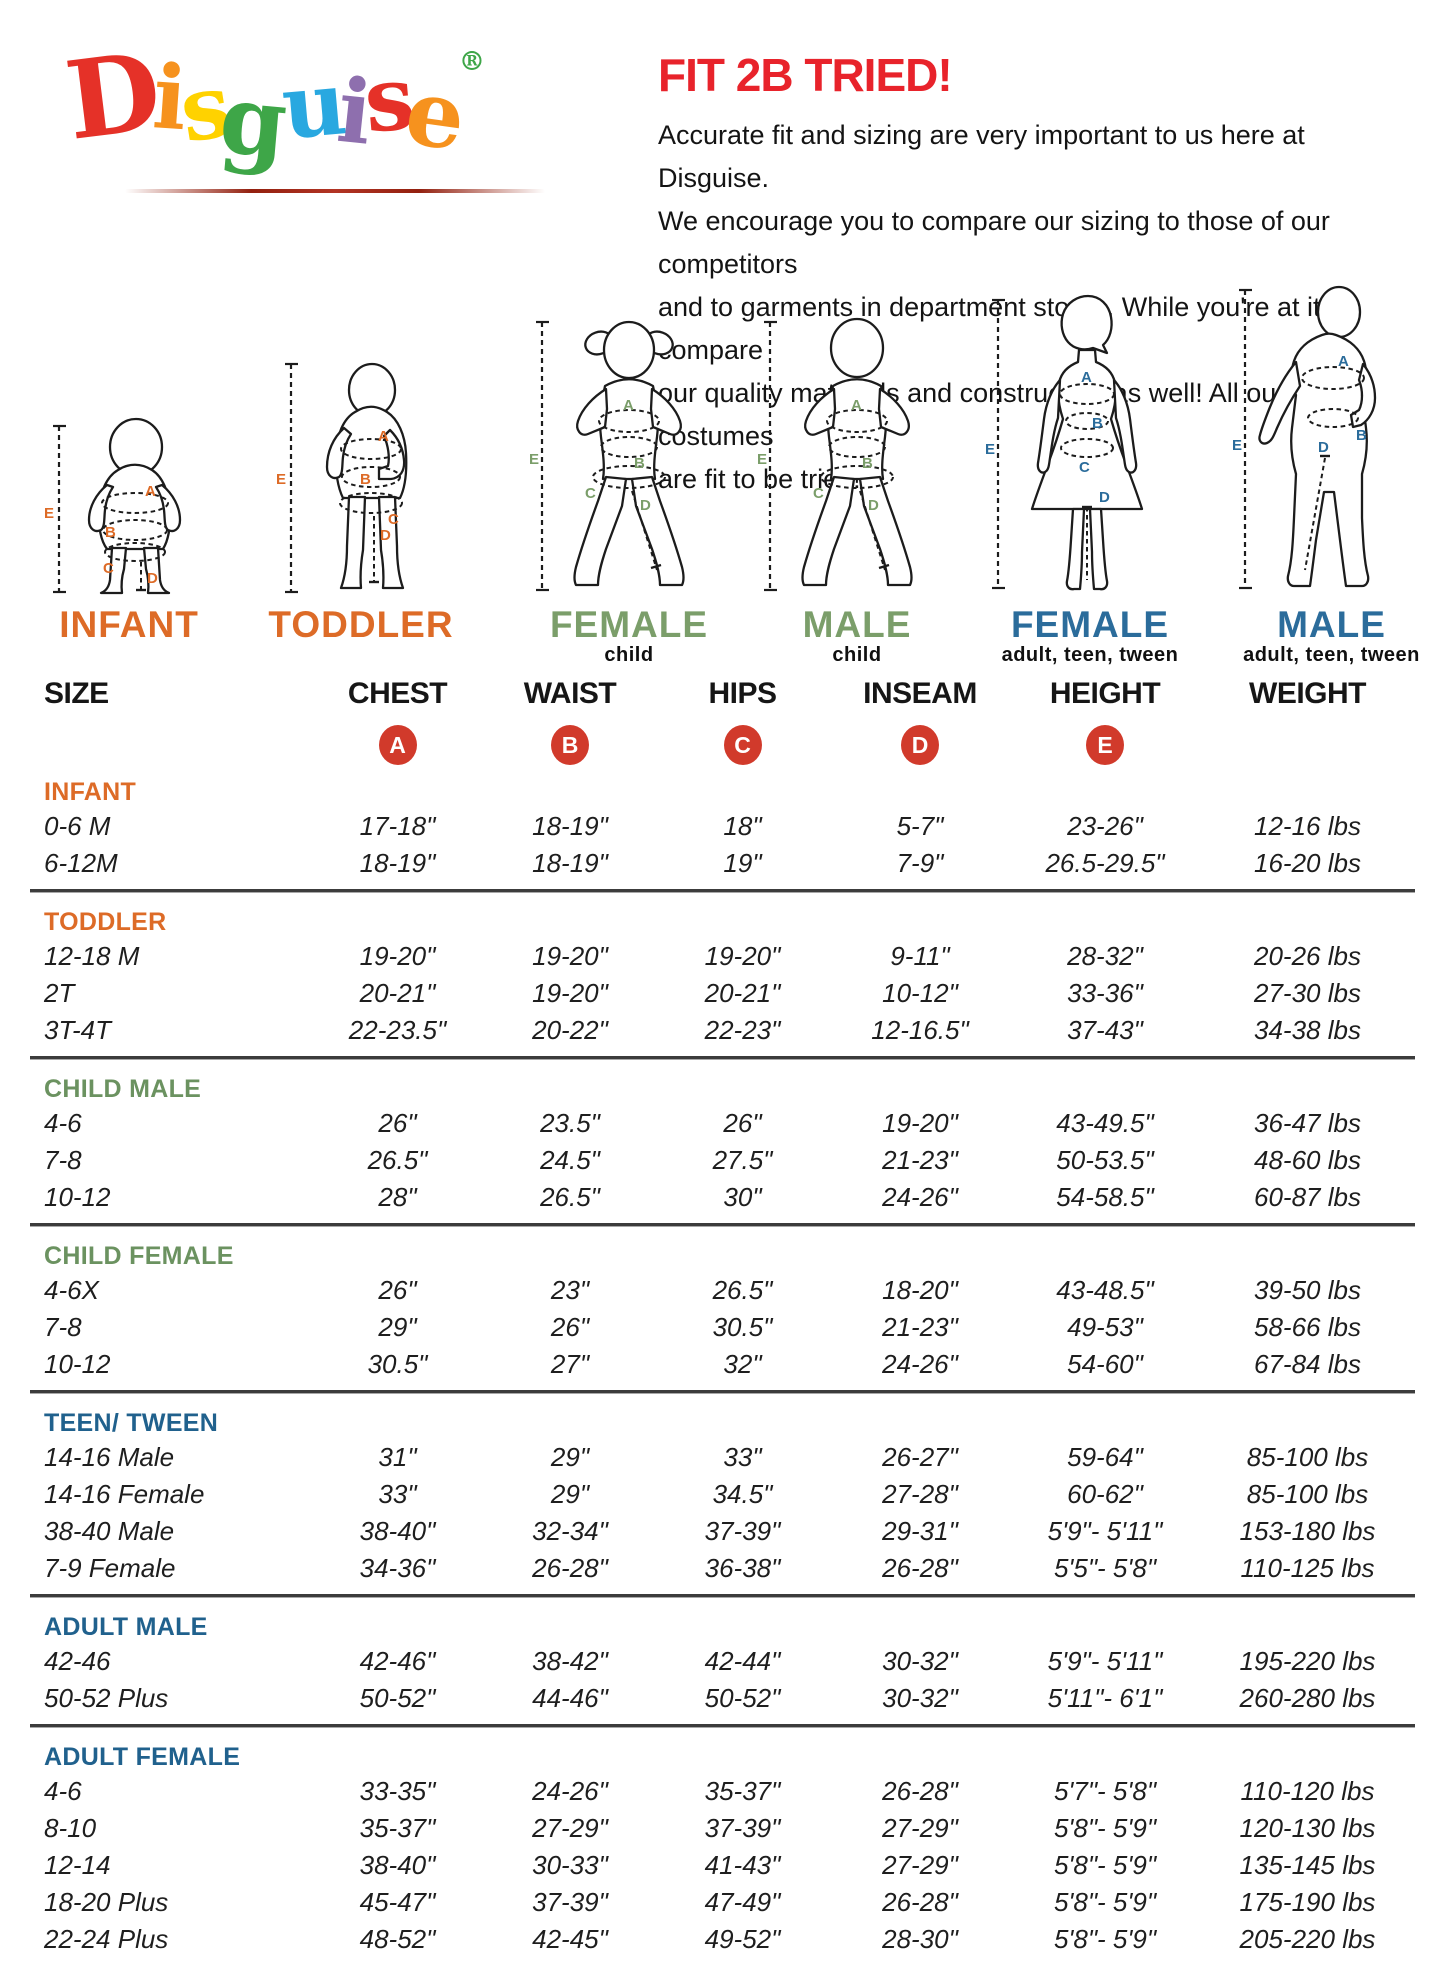 Image resolution: width=1445 pixels, height=1968 pixels. I want to click on value-cell: 24-26", so click(920, 1197).